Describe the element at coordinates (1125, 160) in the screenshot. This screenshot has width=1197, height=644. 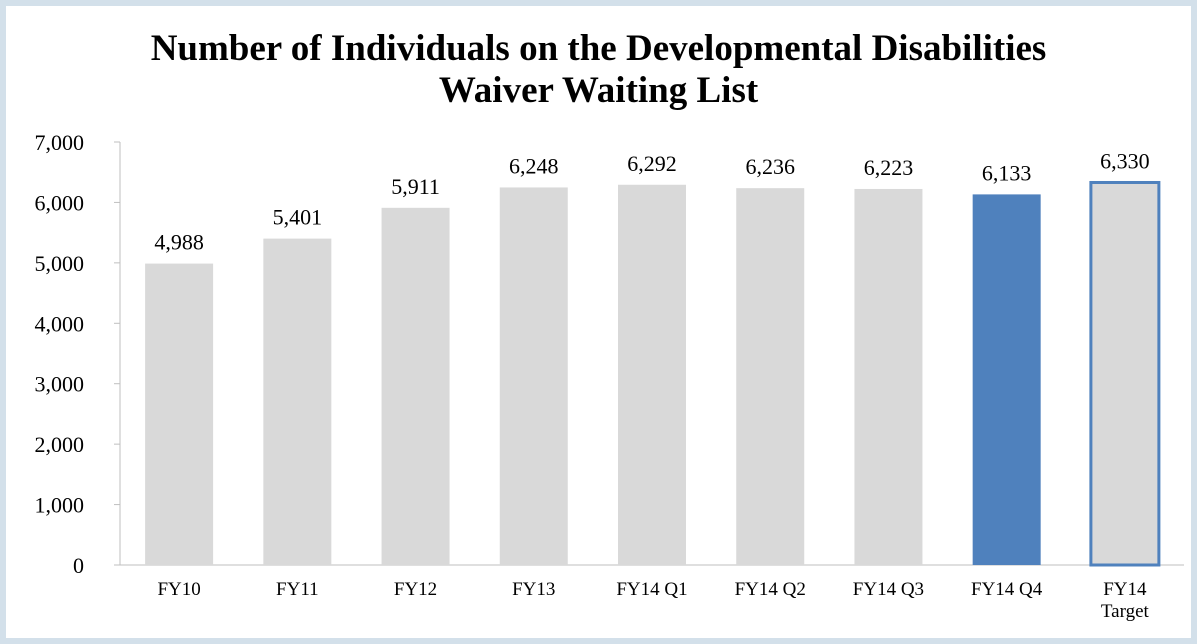
I see `value-label: 6,330` at that location.